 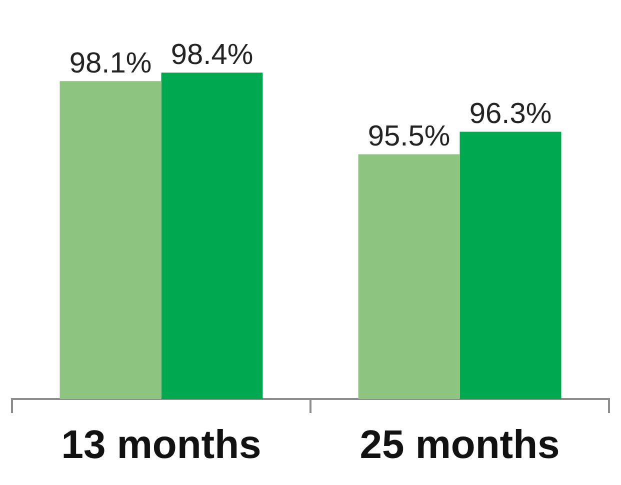 I want to click on data-label: 98.1%, so click(x=110, y=64).